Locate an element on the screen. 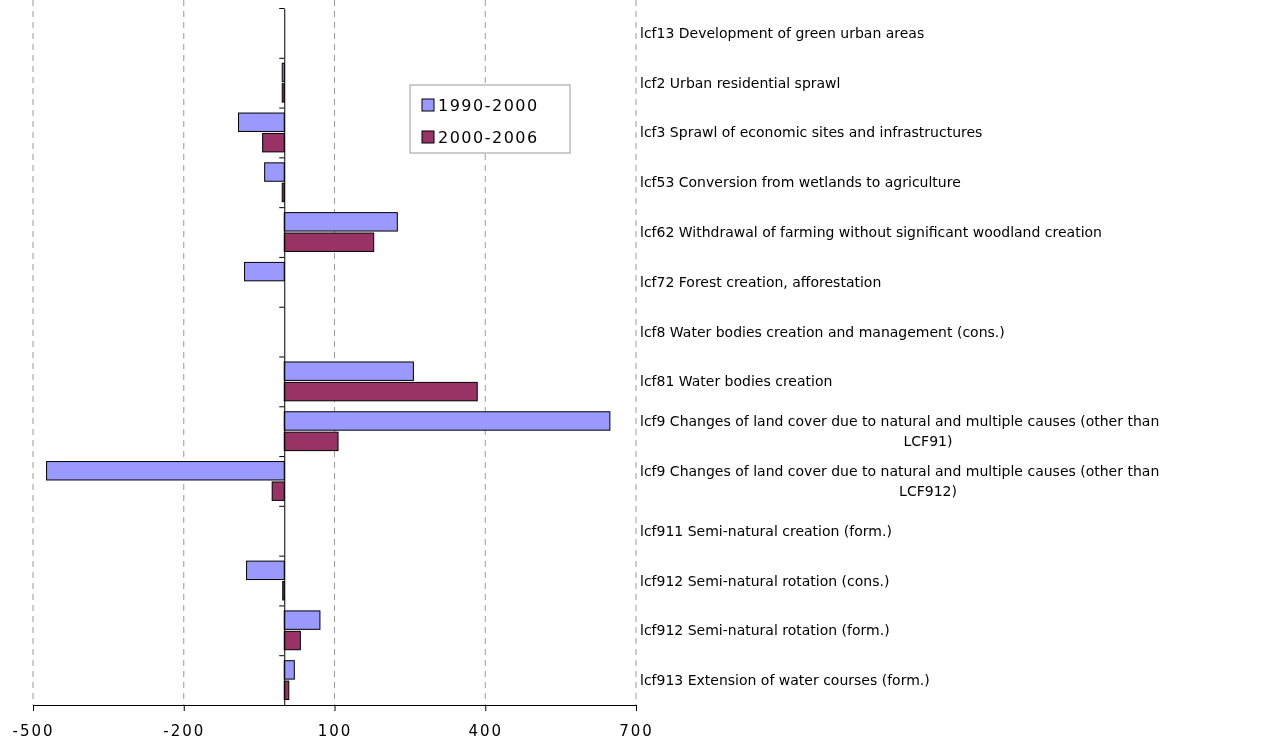 The height and width of the screenshot is (742, 1261). y-tick-label: lcf911 Semi-natural creation (form.) is located at coordinates (766, 530).